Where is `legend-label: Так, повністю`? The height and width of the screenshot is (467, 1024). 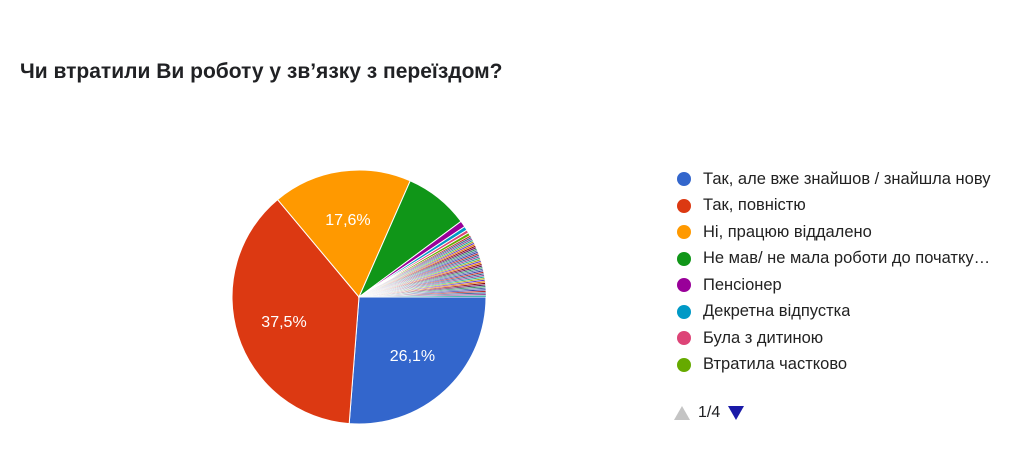 legend-label: Так, повністю is located at coordinates (754, 205).